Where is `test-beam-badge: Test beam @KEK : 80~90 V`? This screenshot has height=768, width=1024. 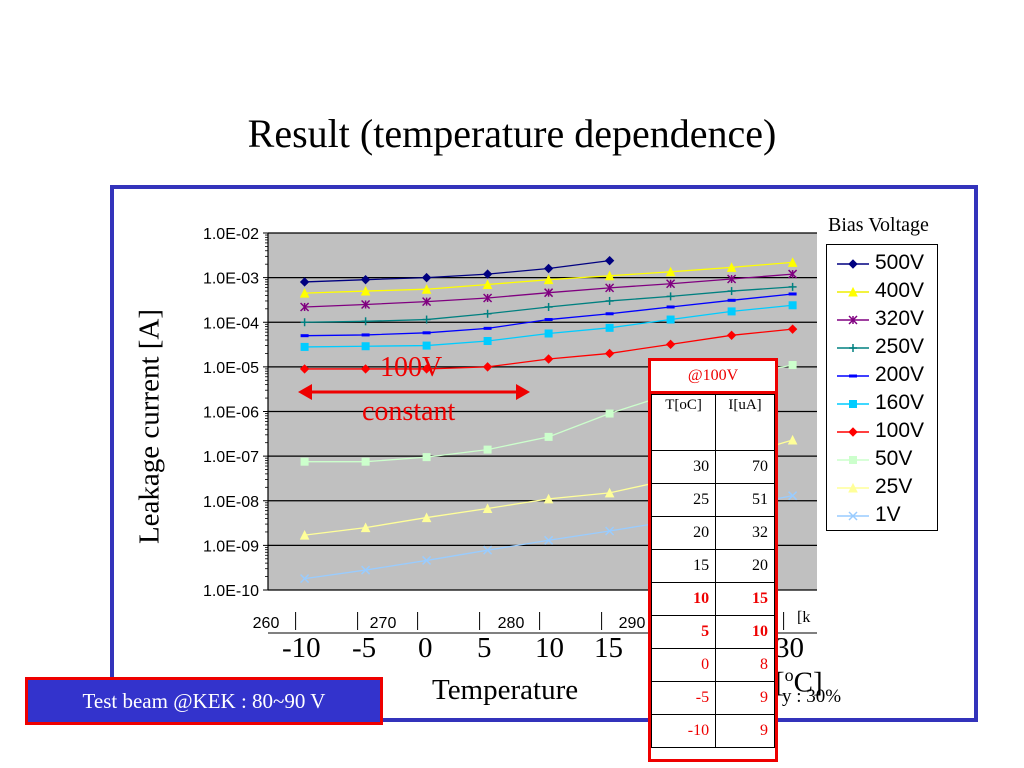
test-beam-badge: Test beam @KEK : 80~90 V is located at coordinates (204, 701).